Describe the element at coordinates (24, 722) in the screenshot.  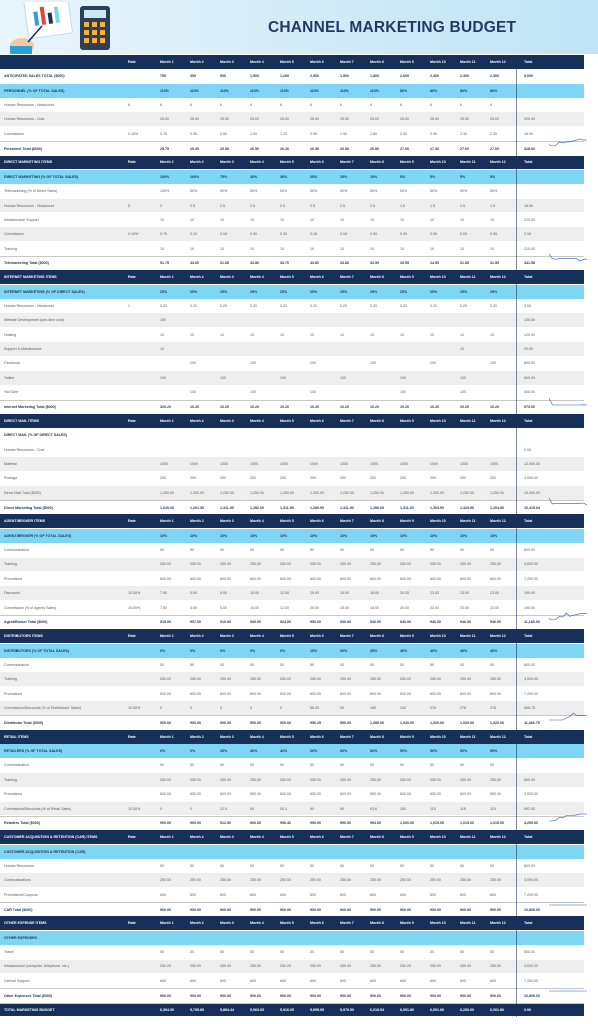
I see `row-label: Distributor Total ($000)` at that location.